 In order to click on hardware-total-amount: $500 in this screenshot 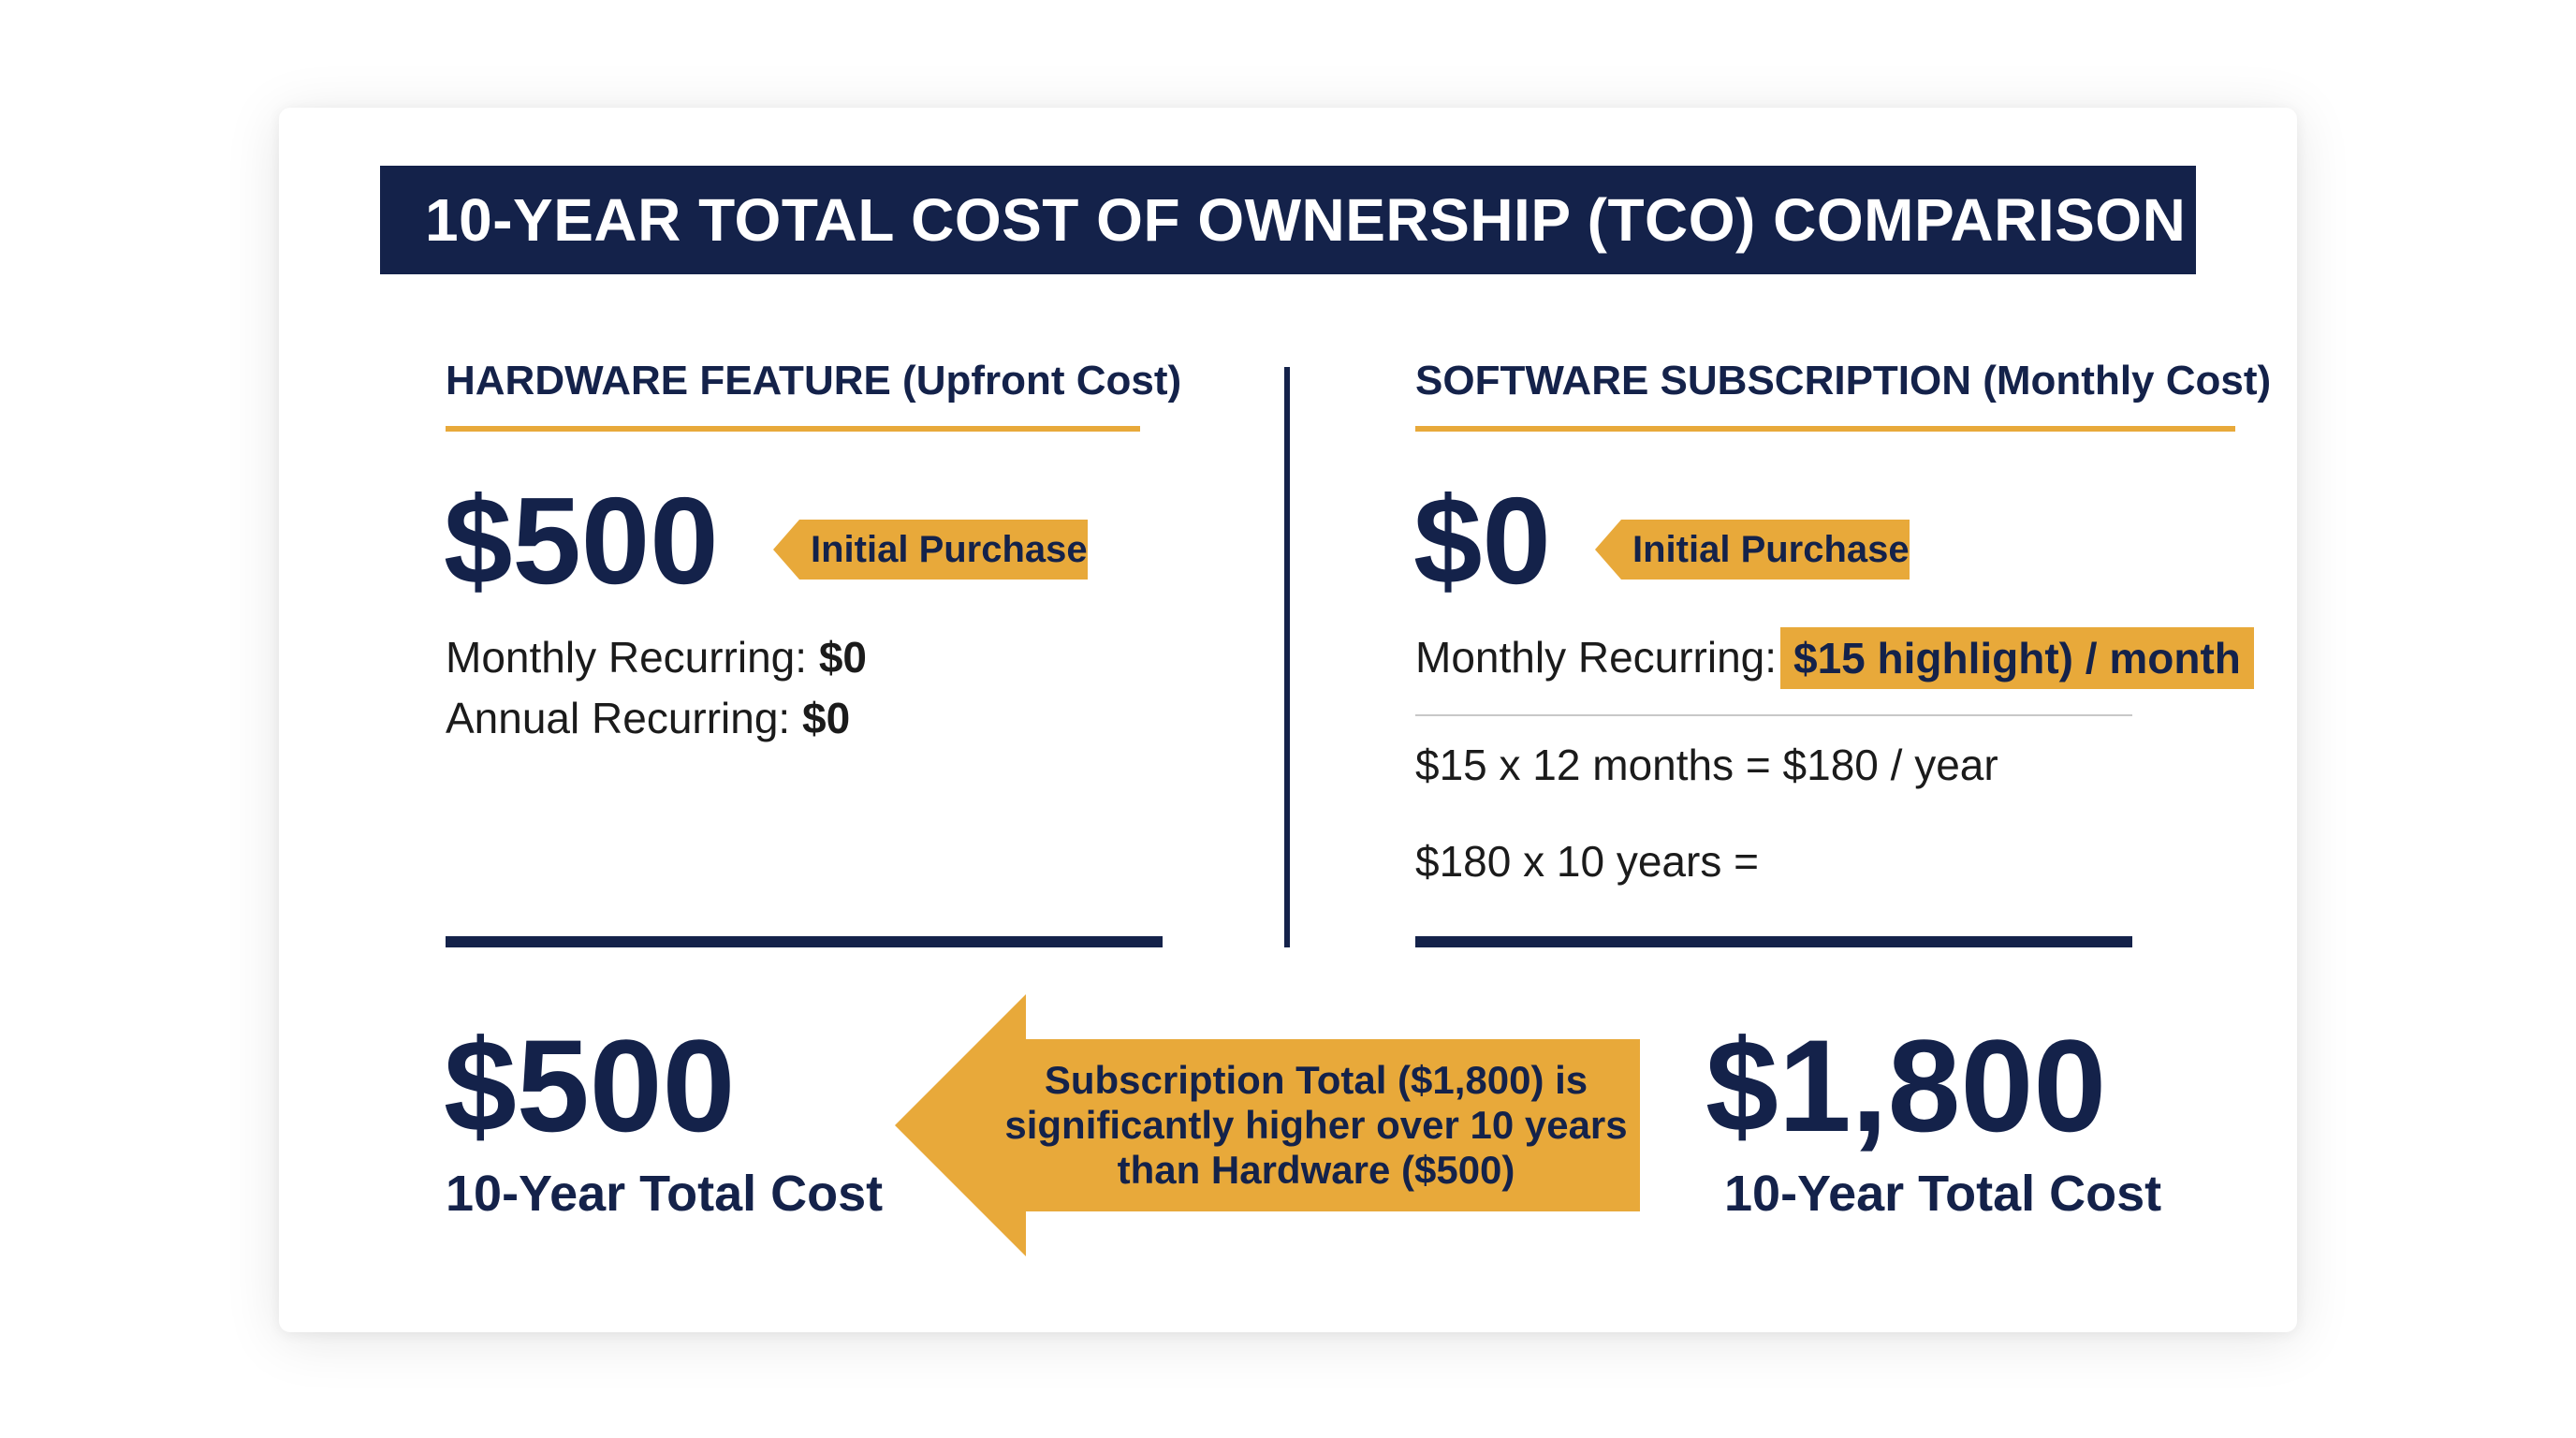, I will do `click(590, 1085)`.